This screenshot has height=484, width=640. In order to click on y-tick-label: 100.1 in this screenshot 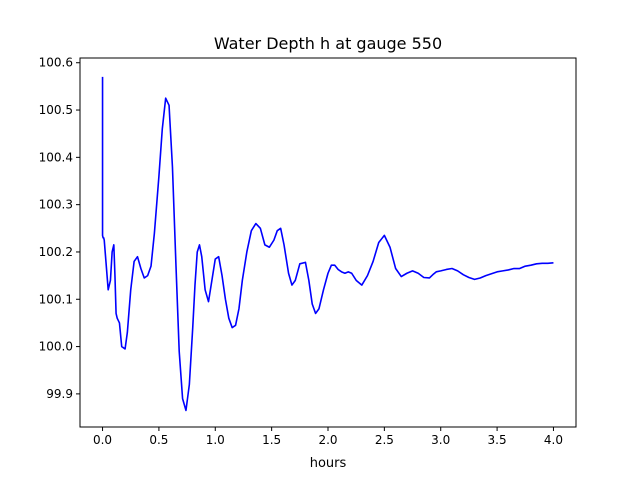, I will do `click(56, 299)`.